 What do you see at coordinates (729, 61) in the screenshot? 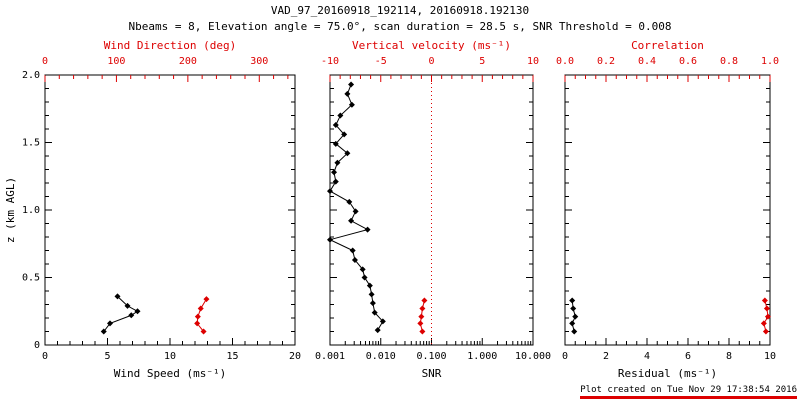
I see `svg-text: 0.8` at bounding box center [729, 61].